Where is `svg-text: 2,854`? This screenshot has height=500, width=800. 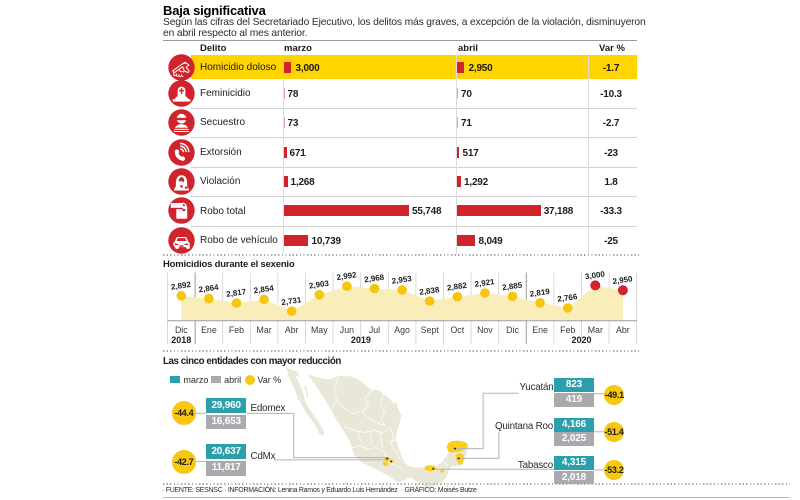 svg-text: 2,854 is located at coordinates (264, 289).